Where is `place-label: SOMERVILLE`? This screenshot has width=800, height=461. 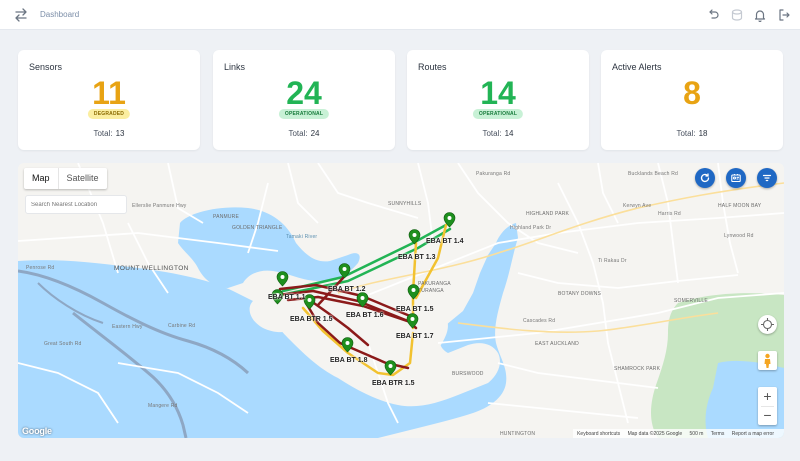 place-label: SOMERVILLE is located at coordinates (691, 301).